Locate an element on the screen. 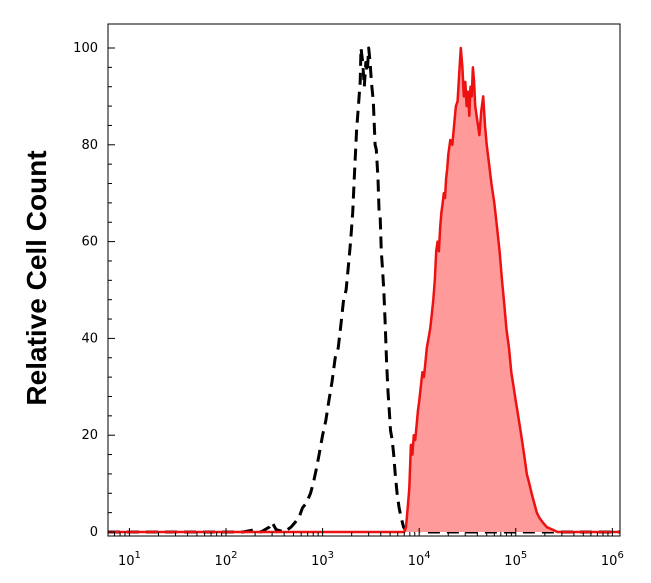 This screenshot has width=651, height=583. y-tick-label: 80 is located at coordinates (89, 145).